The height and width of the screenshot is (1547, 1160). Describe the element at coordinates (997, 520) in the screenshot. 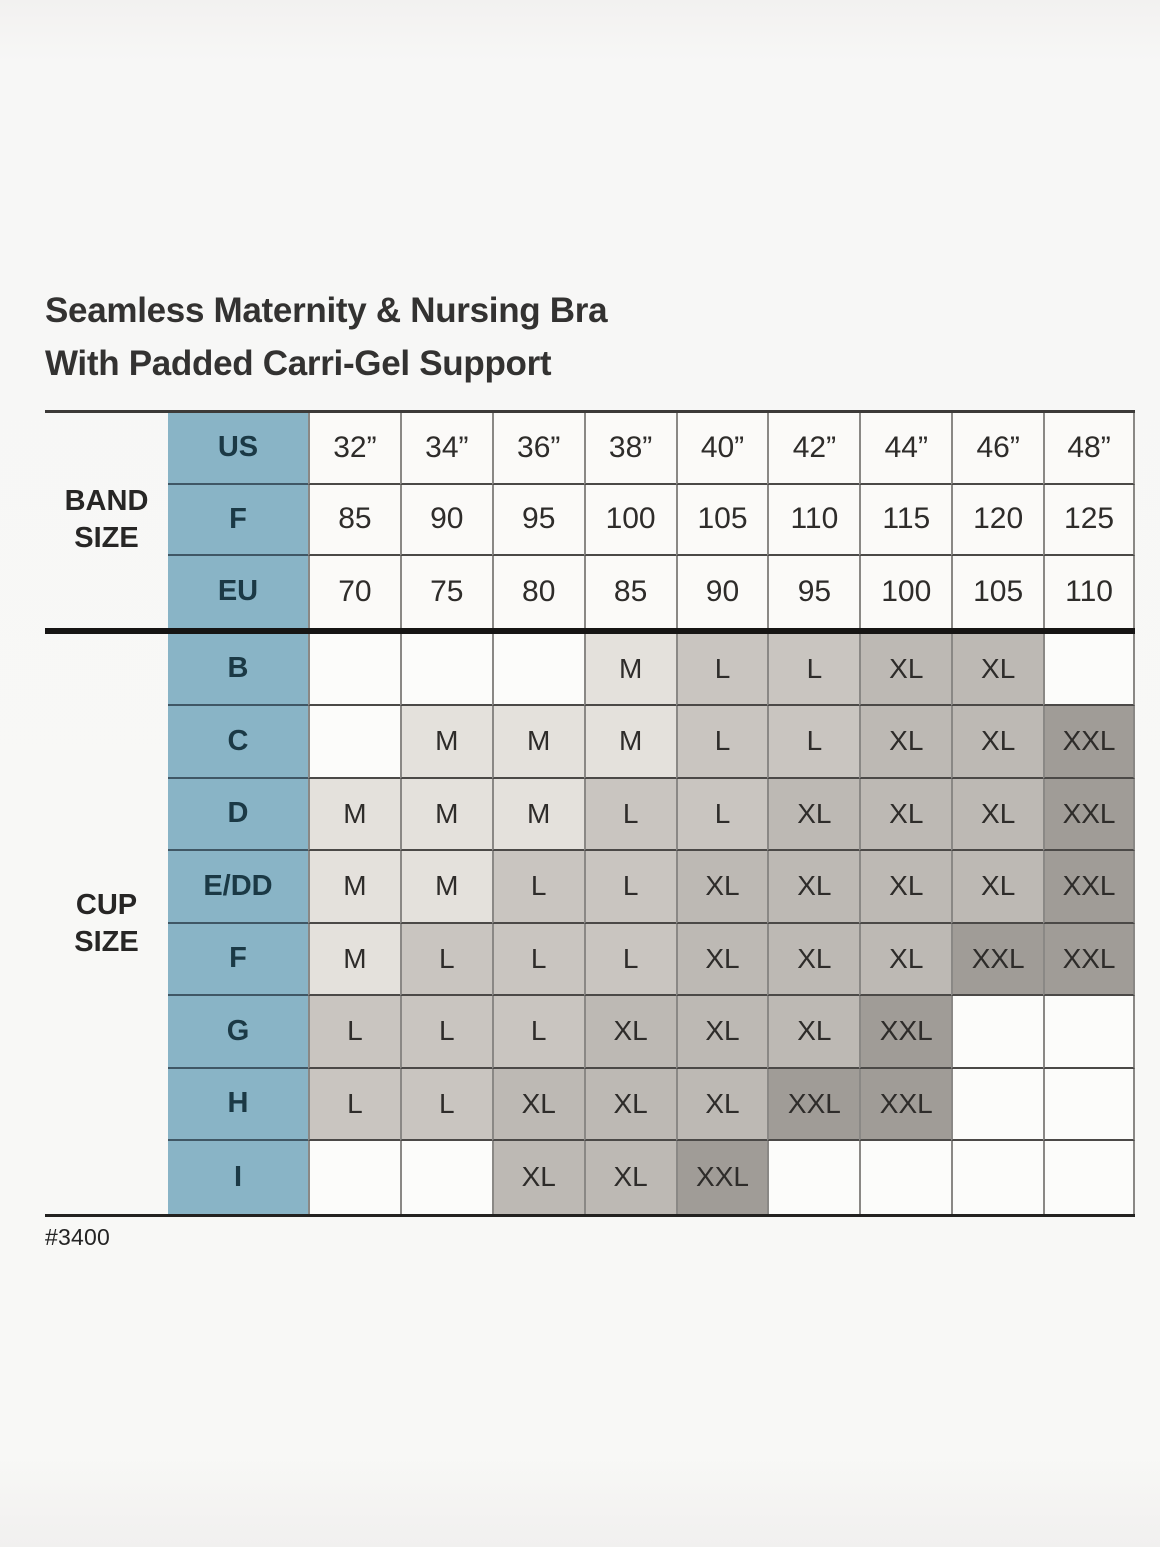

I see `band-value-cell: 120` at that location.